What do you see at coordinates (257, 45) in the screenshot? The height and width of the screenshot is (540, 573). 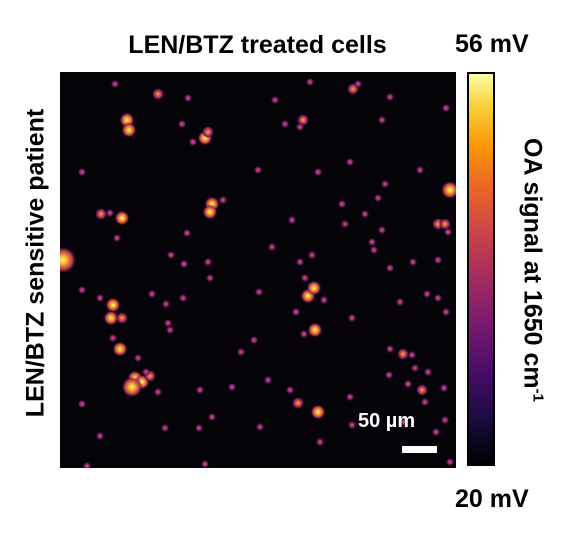 I see `figure-title: LEN/BTZ treated cells` at bounding box center [257, 45].